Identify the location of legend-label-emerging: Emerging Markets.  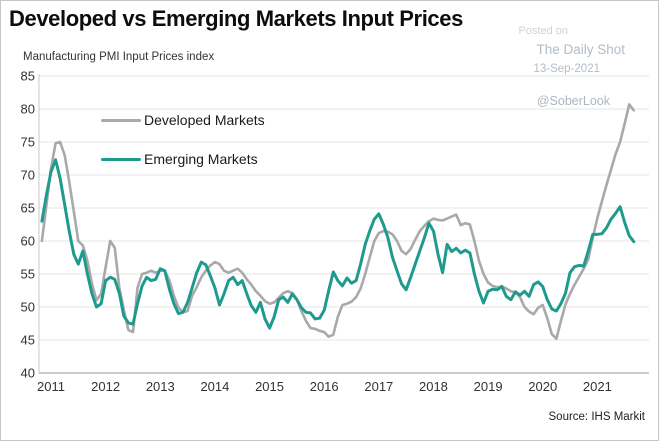
(201, 159).